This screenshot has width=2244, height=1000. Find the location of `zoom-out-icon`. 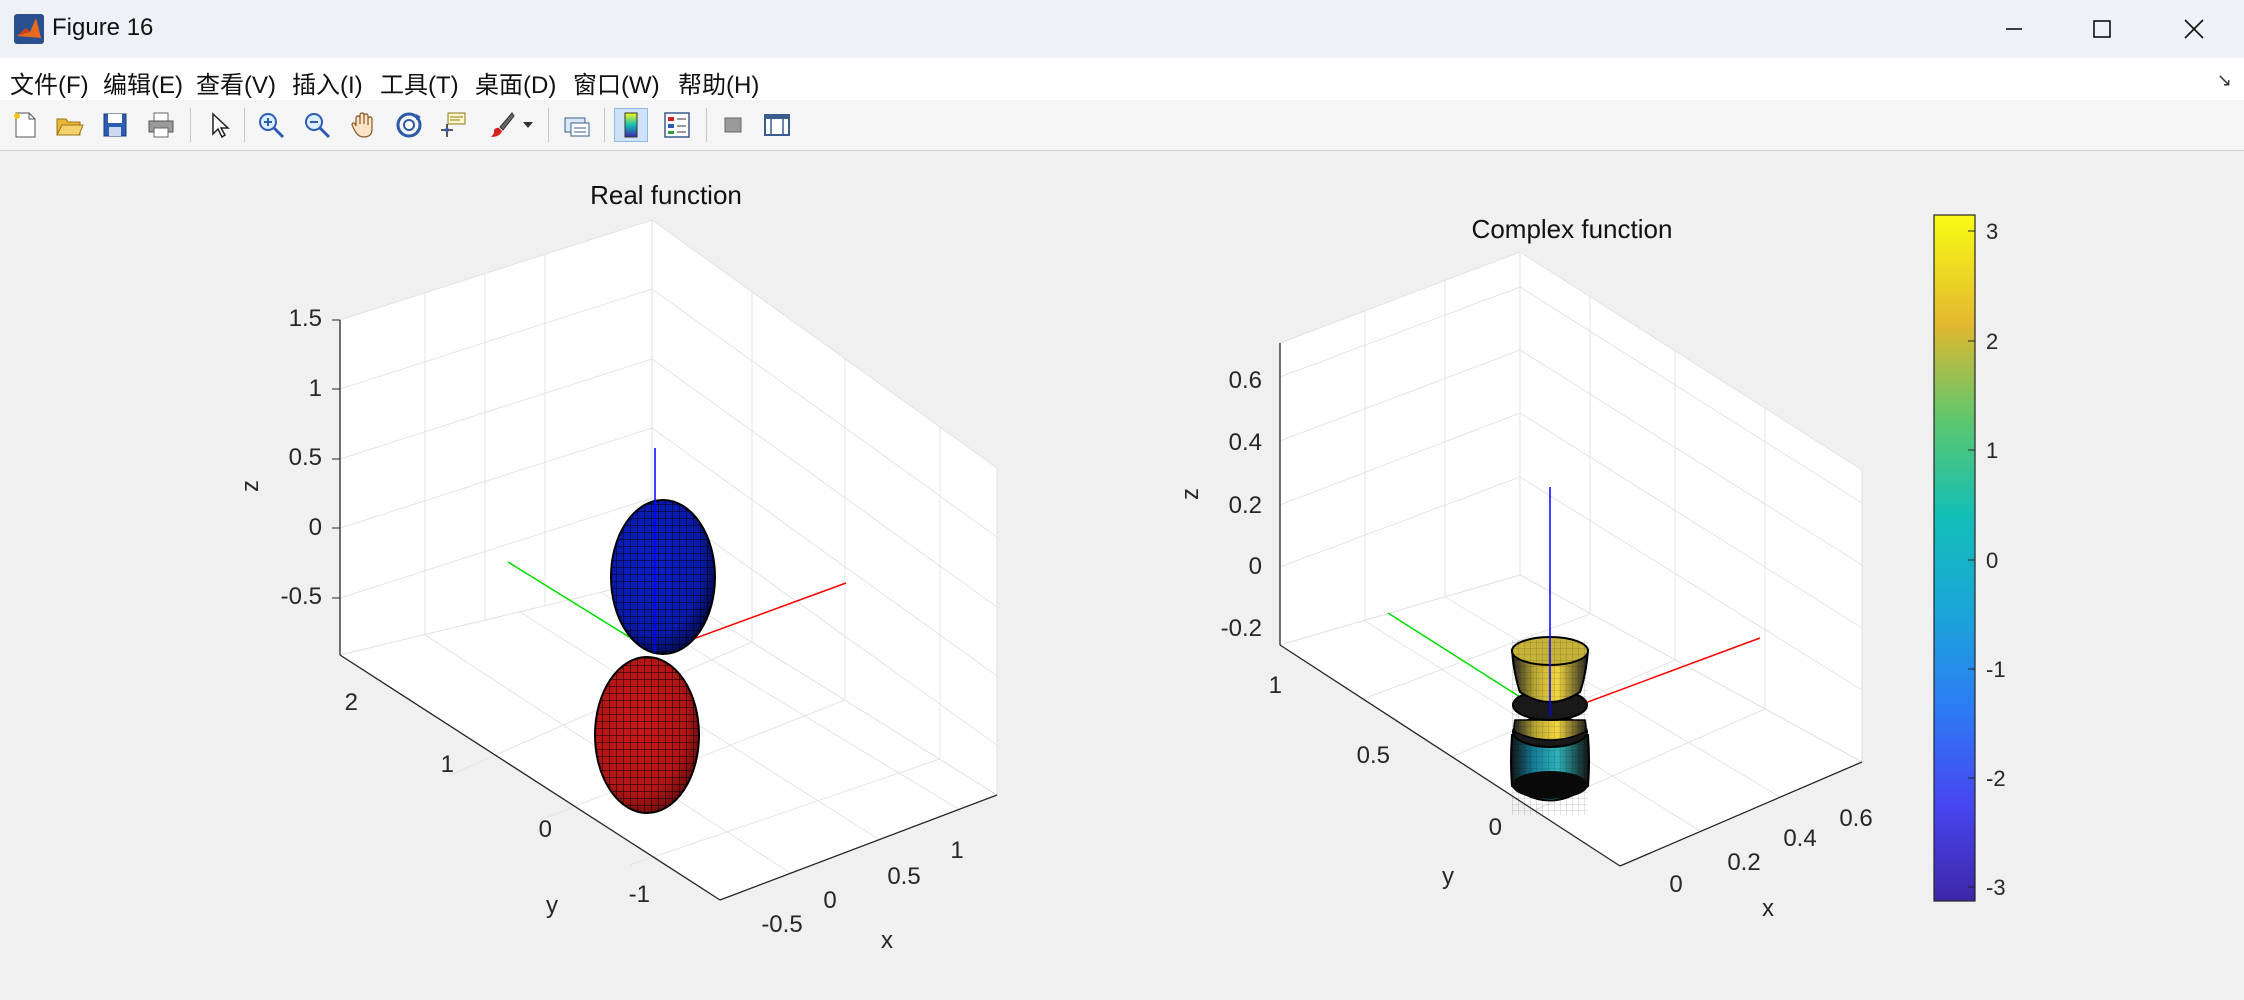

zoom-out-icon is located at coordinates (318, 126).